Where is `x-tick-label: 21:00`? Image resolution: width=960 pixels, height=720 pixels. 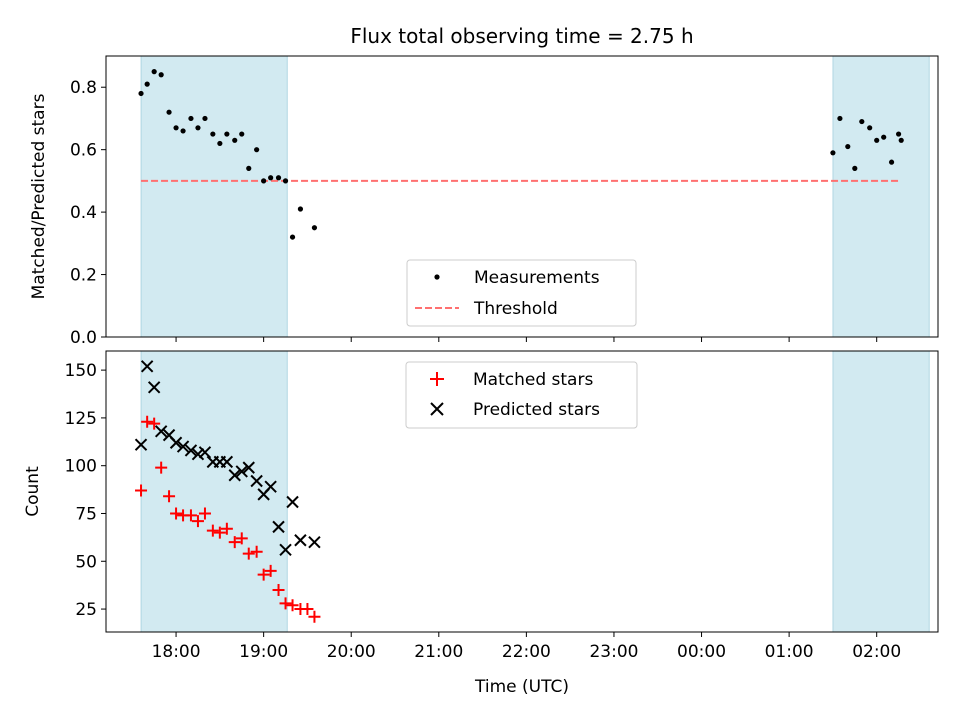
x-tick-label: 21:00 is located at coordinates (438, 652).